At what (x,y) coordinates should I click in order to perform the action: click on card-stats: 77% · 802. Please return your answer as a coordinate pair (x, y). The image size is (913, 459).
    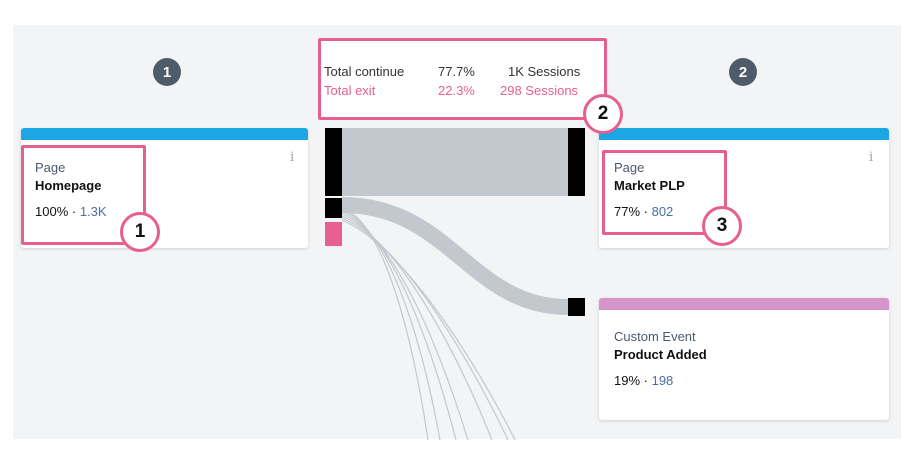
    Looking at the image, I should click on (643, 211).